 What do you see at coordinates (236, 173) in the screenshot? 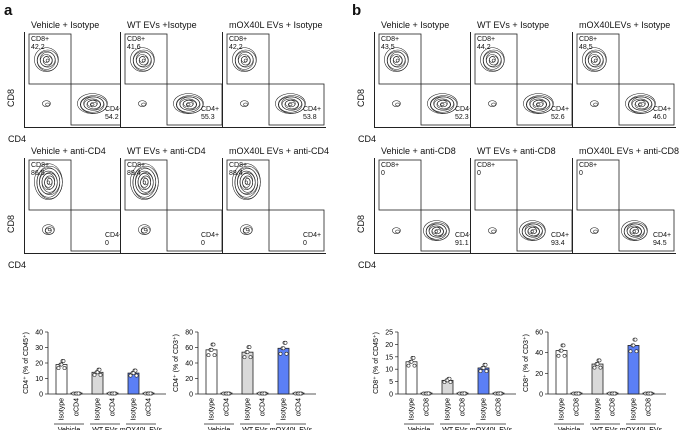
I see `cd8-gate-value: 88.4` at bounding box center [236, 173].